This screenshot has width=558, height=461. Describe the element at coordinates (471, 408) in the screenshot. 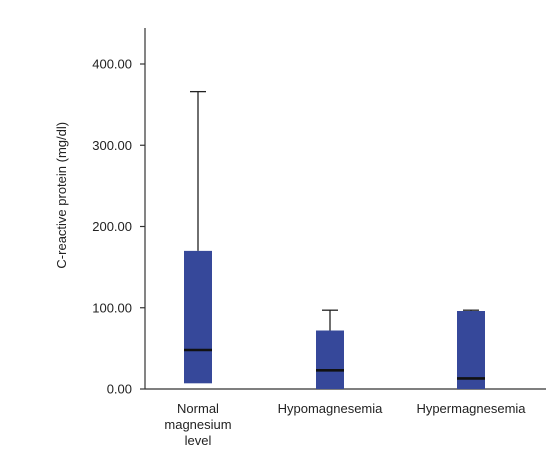

I see `category-label: Hypermagnesemia` at that location.